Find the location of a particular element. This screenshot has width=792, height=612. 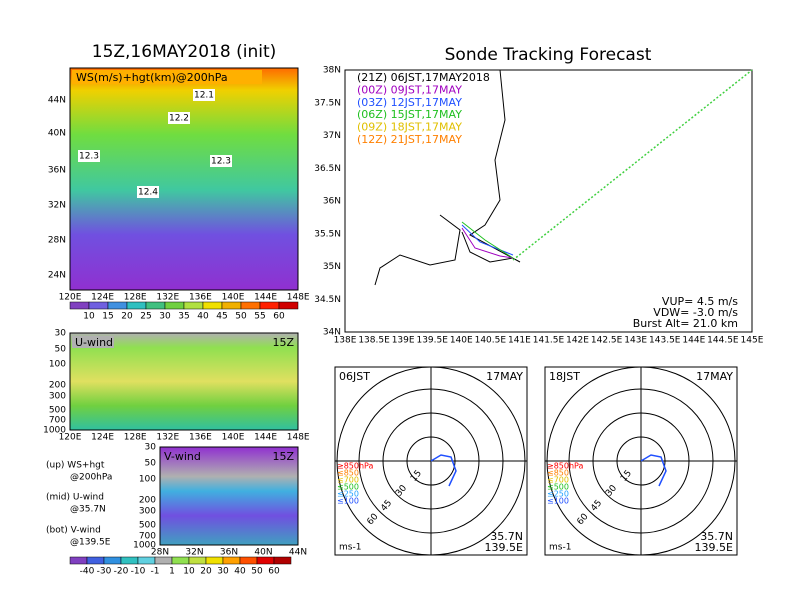

colorbar-label: -10 is located at coordinates (138, 572).